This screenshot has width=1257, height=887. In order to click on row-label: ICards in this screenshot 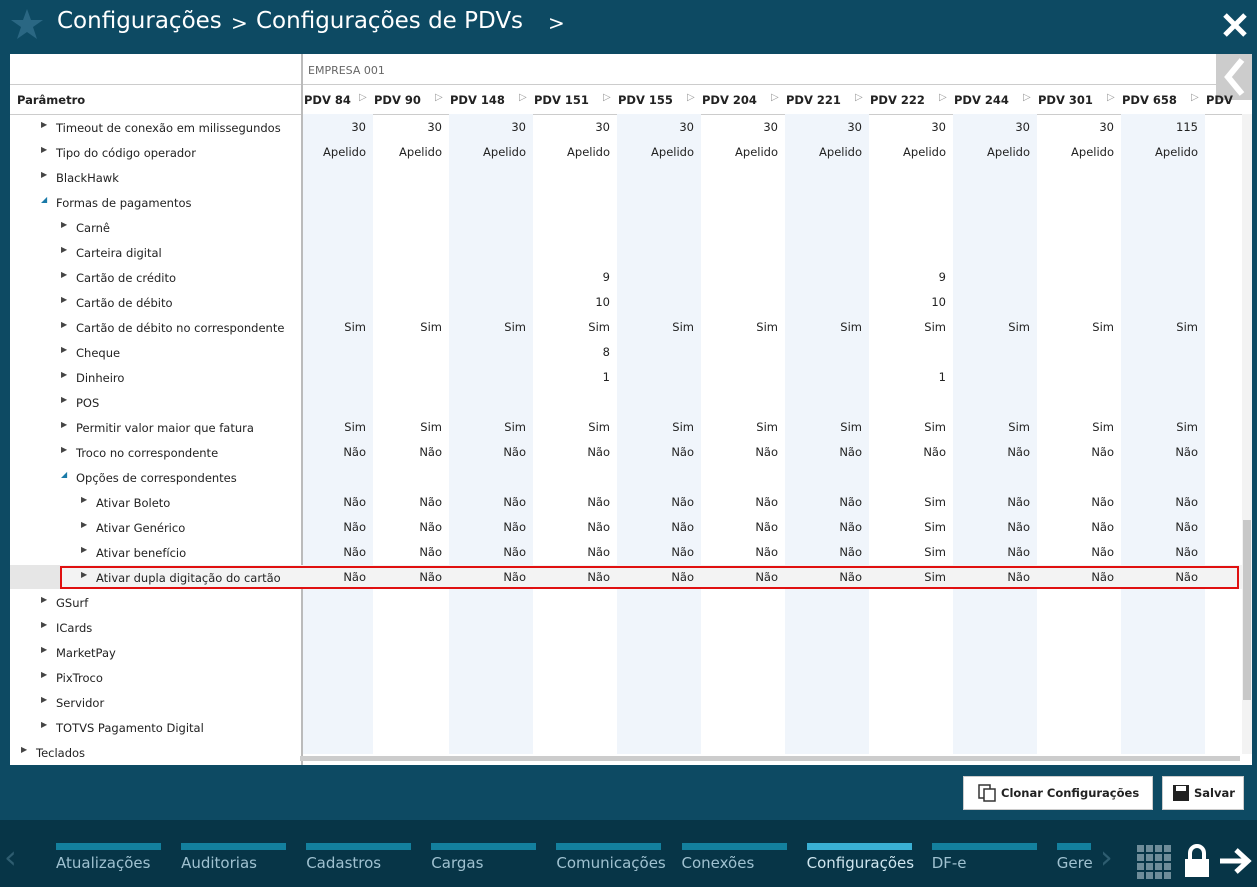, I will do `click(74, 628)`.